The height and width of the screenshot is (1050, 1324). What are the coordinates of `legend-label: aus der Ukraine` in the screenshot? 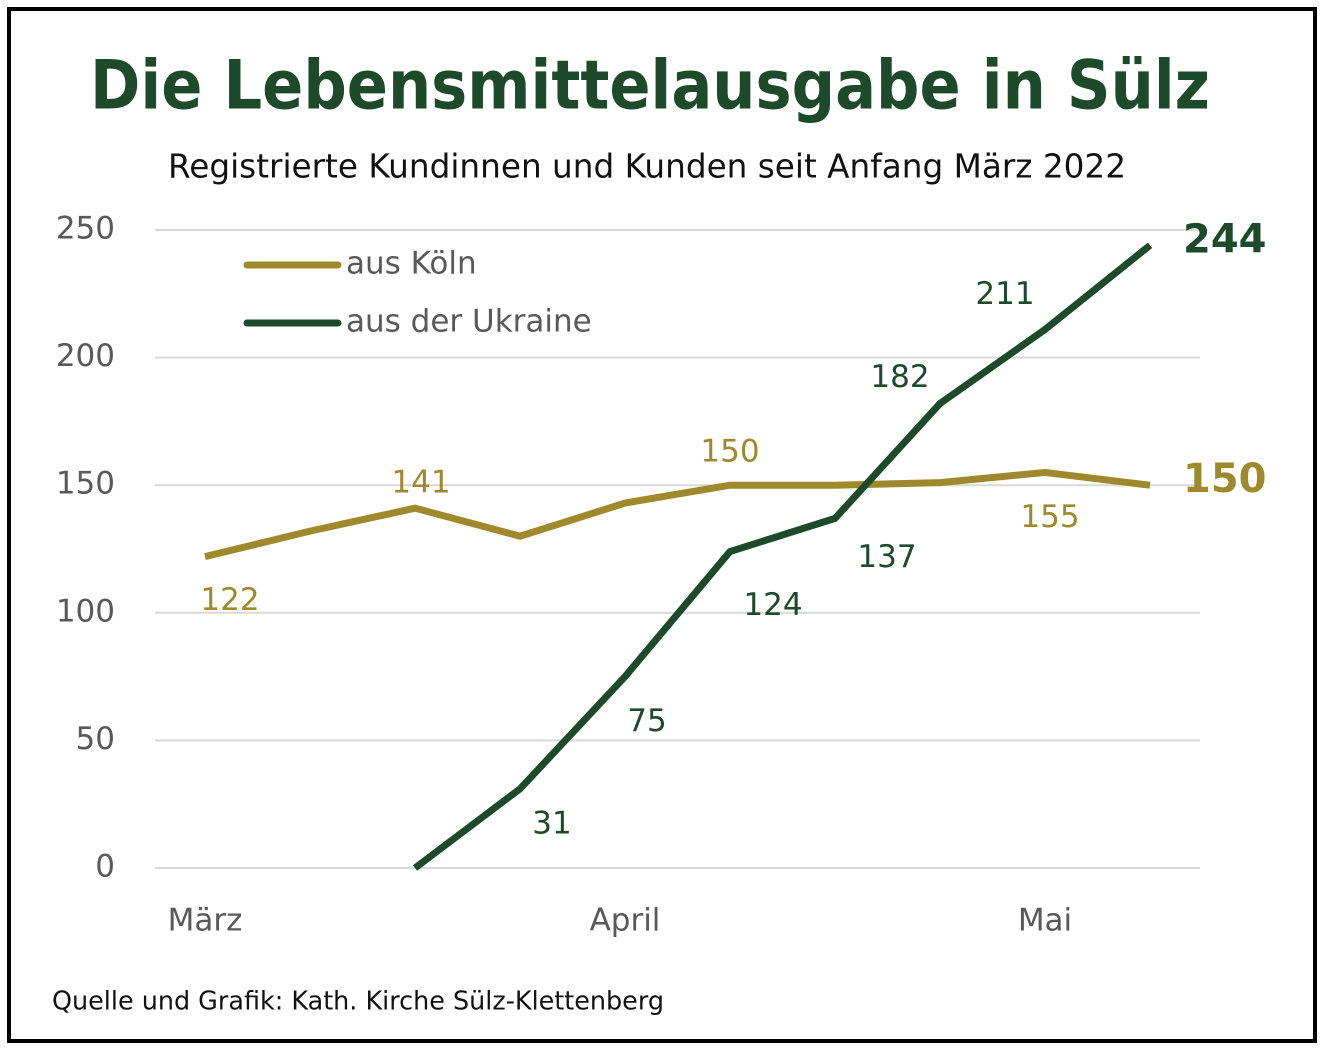 It's located at (469, 322).